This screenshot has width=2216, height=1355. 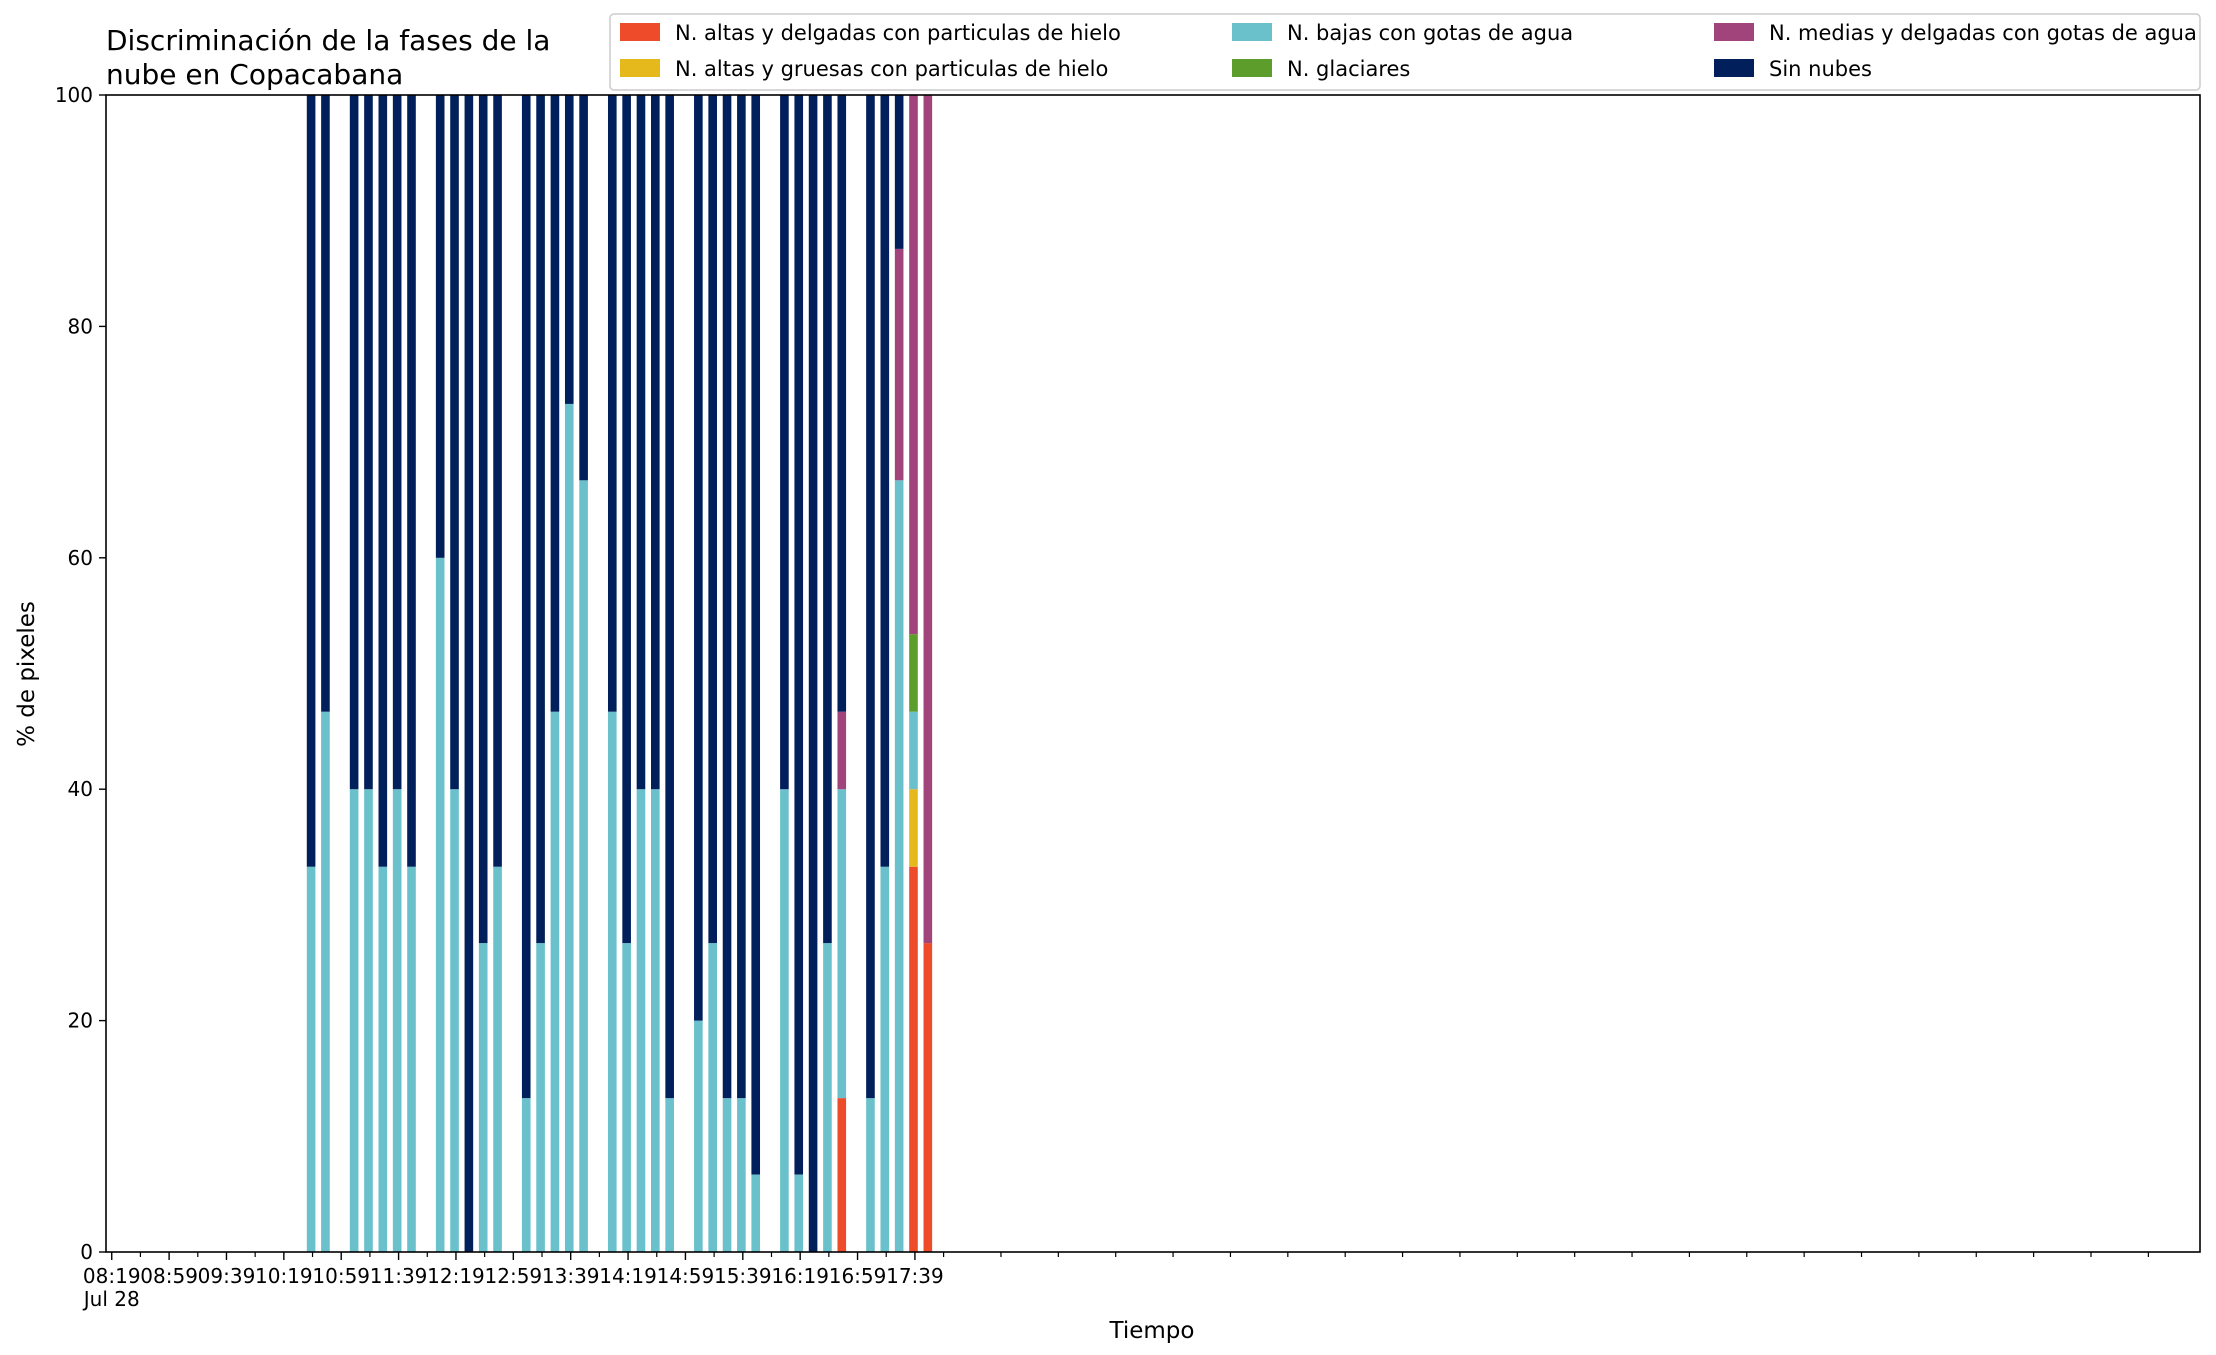 What do you see at coordinates (686, 1276) in the screenshot?
I see `x-tick-label: 14:59` at bounding box center [686, 1276].